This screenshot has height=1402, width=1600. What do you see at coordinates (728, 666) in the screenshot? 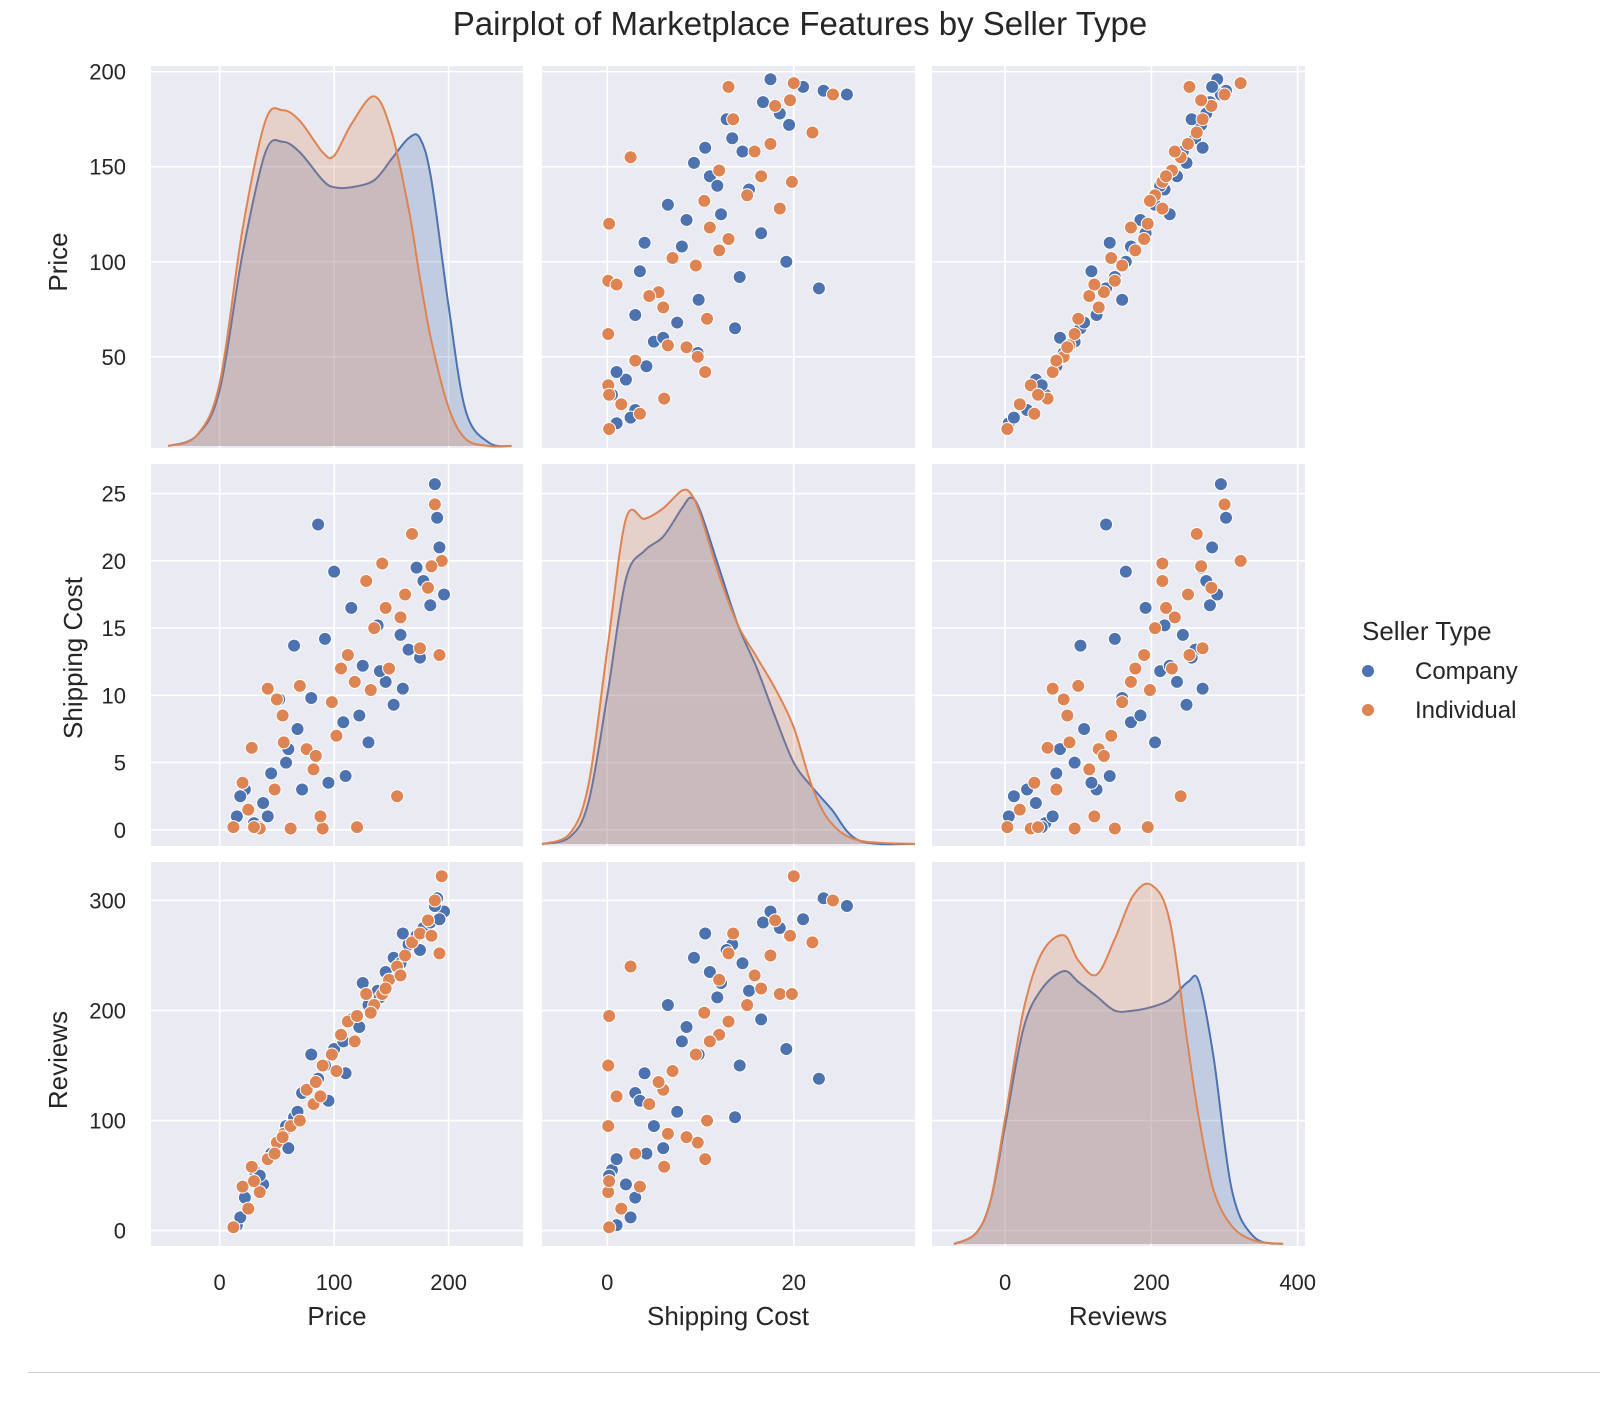
I see `kde-line-individual` at bounding box center [728, 666].